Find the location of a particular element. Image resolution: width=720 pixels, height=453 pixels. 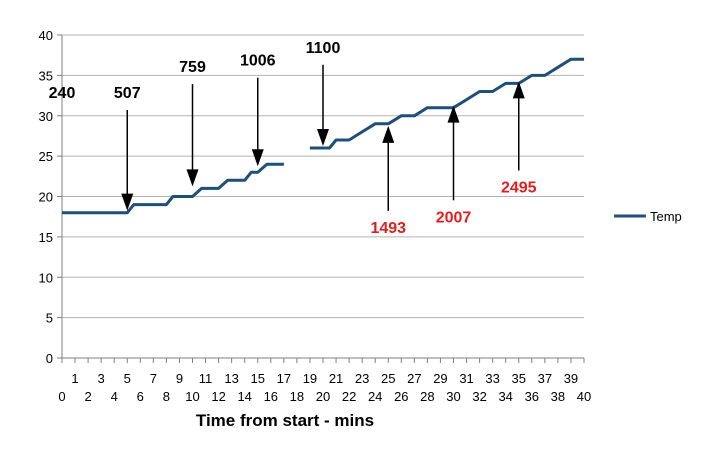

x-tick-label: 36 is located at coordinates (532, 396).